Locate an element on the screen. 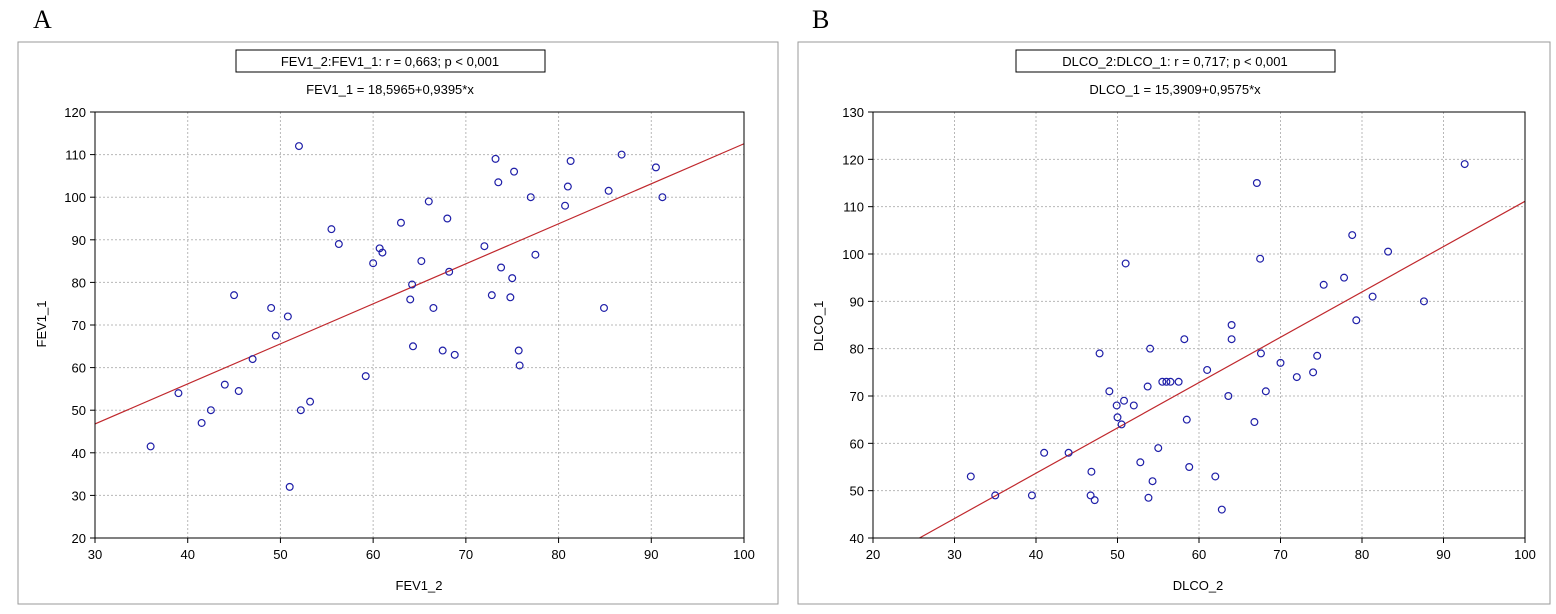  x-tick-label: 70 is located at coordinates (466, 554).